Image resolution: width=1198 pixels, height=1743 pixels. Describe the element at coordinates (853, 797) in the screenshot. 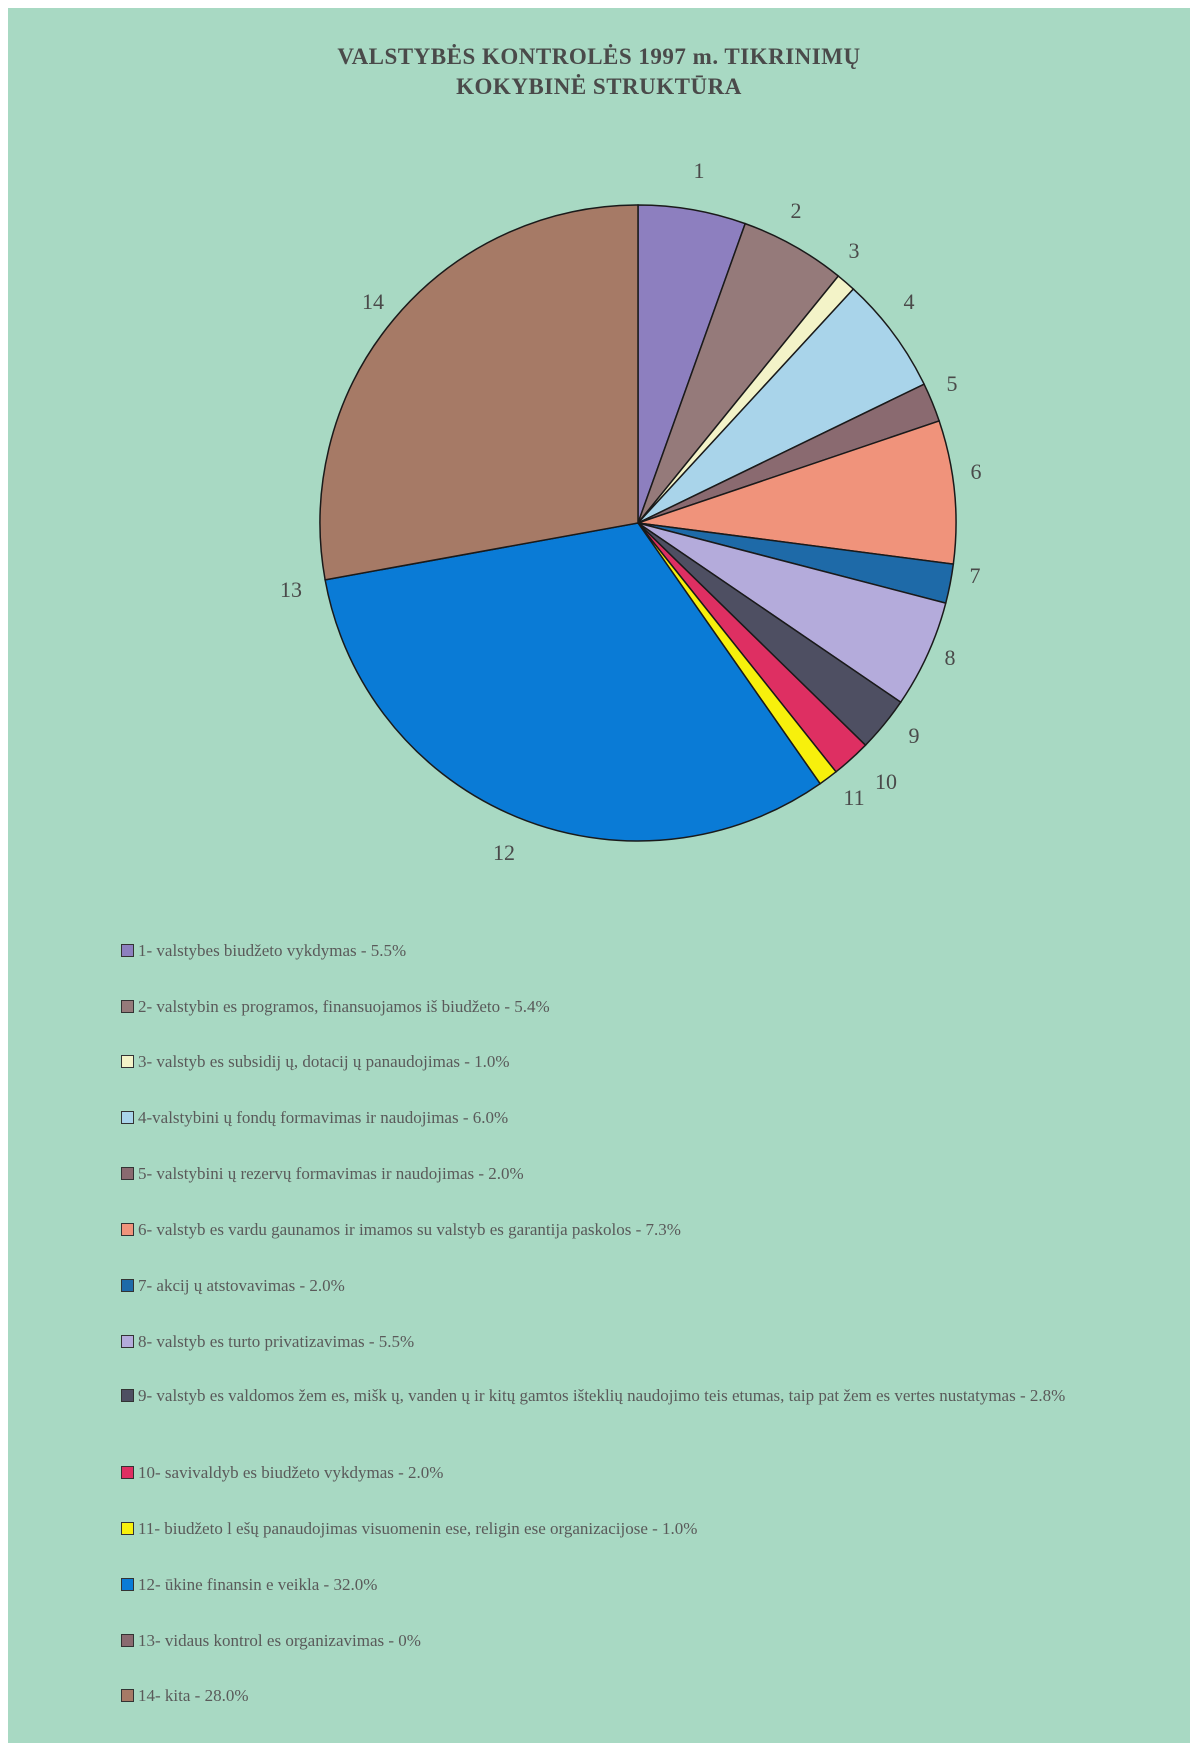

I see `slice-label-11: 11` at that location.